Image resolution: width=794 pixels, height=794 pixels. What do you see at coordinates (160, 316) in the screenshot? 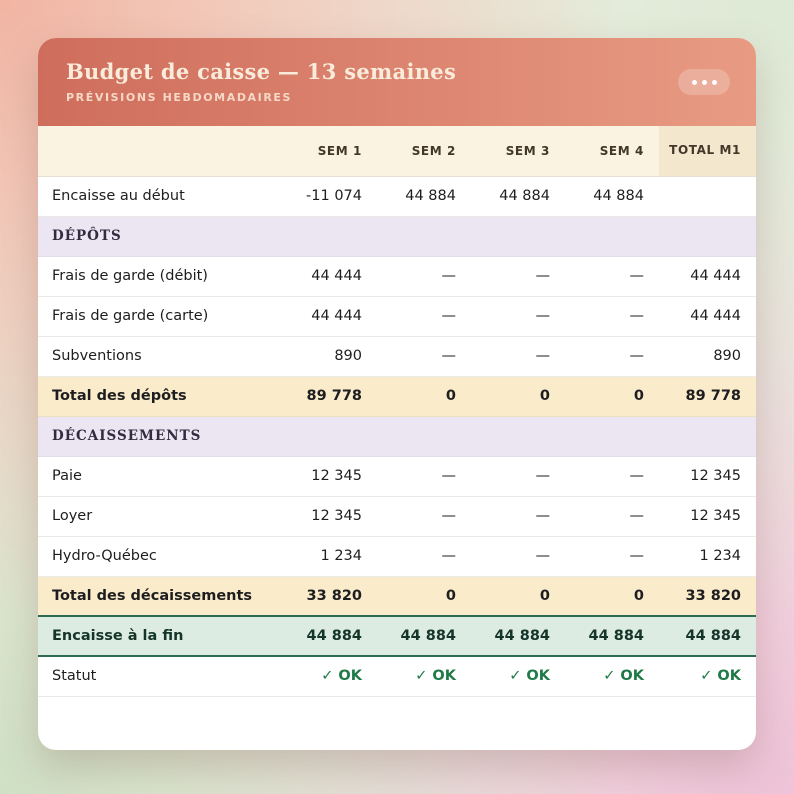
I see `row-label: Frais de garde (carte)` at bounding box center [160, 316].